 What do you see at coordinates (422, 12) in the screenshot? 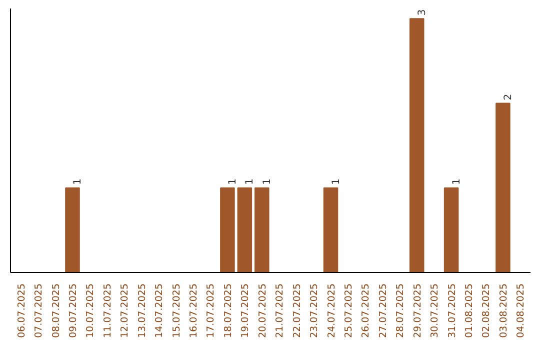
I see `data-label: 3` at bounding box center [422, 12].